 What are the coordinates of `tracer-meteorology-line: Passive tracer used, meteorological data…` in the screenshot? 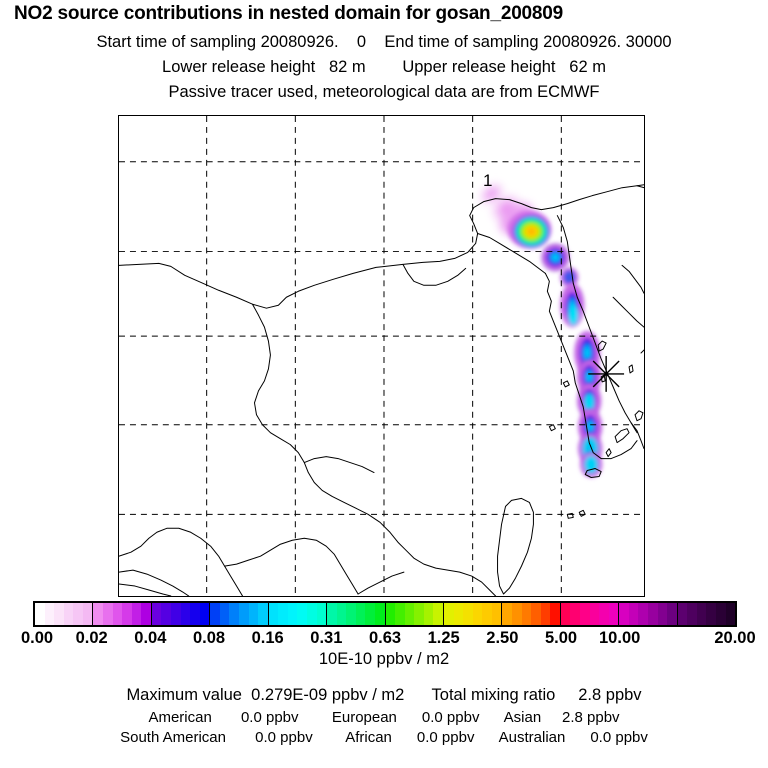 It's located at (384, 92).